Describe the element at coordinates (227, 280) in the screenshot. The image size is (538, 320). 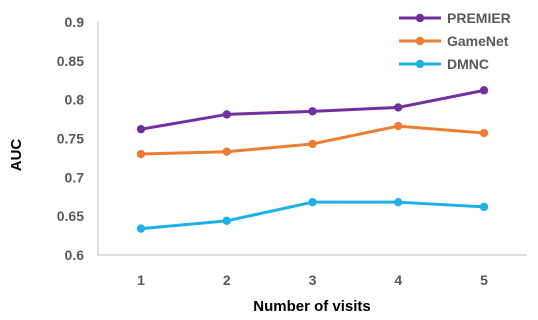
I see `x-tick-label: 2` at that location.